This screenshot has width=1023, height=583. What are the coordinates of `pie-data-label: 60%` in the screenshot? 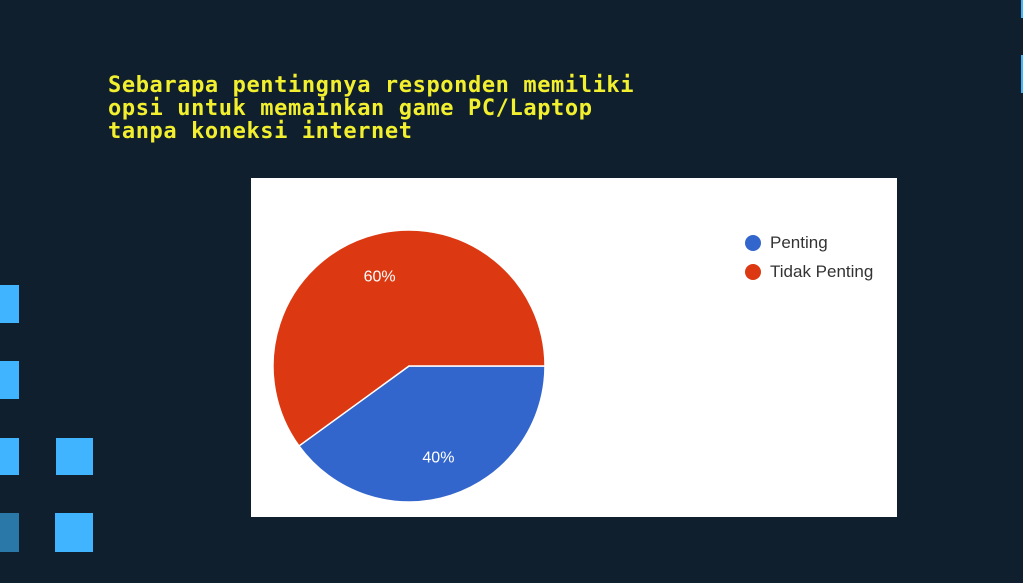 It's located at (380, 276).